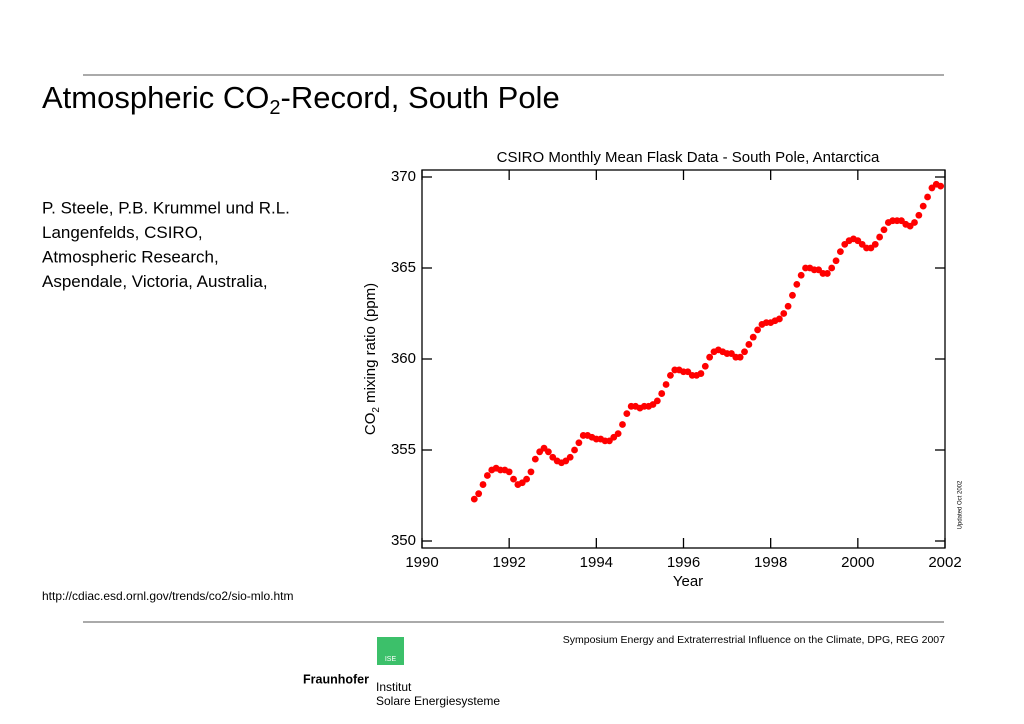  Describe the element at coordinates (394, 687) in the screenshot. I see `logo-line: Institut` at that location.